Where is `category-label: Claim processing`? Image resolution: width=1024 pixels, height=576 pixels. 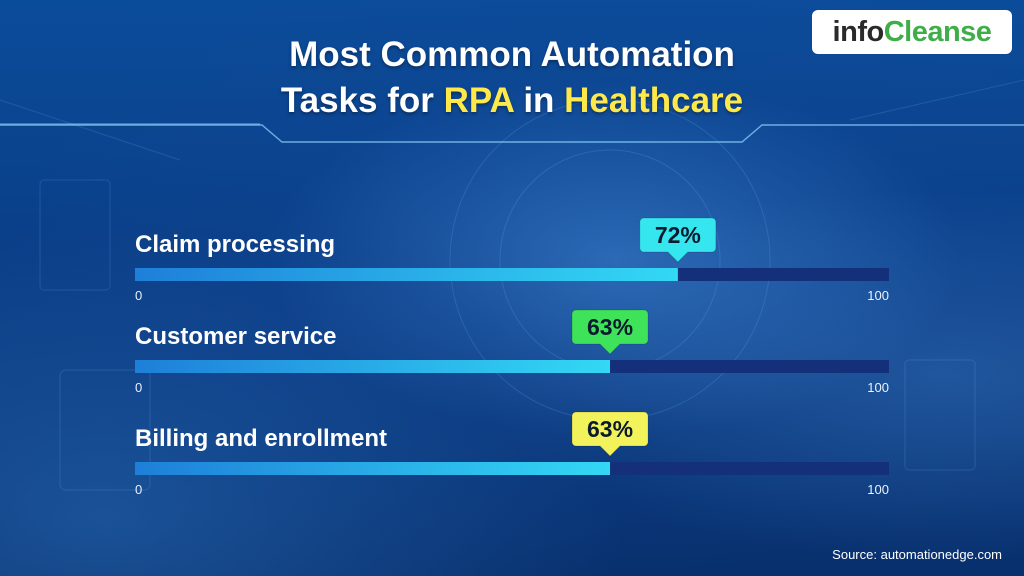 category-label: Claim processing is located at coordinates (235, 244).